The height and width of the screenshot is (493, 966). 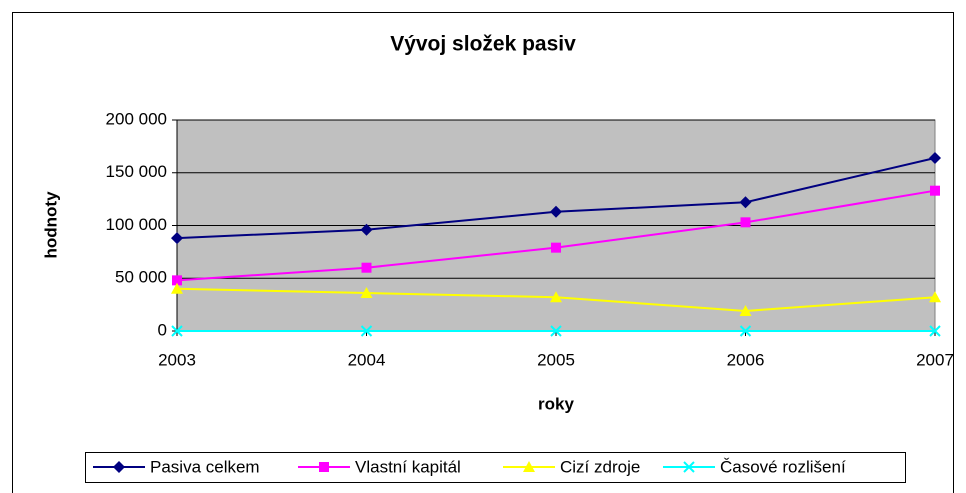 I want to click on x-tick-label: 2005, so click(x=556, y=359).